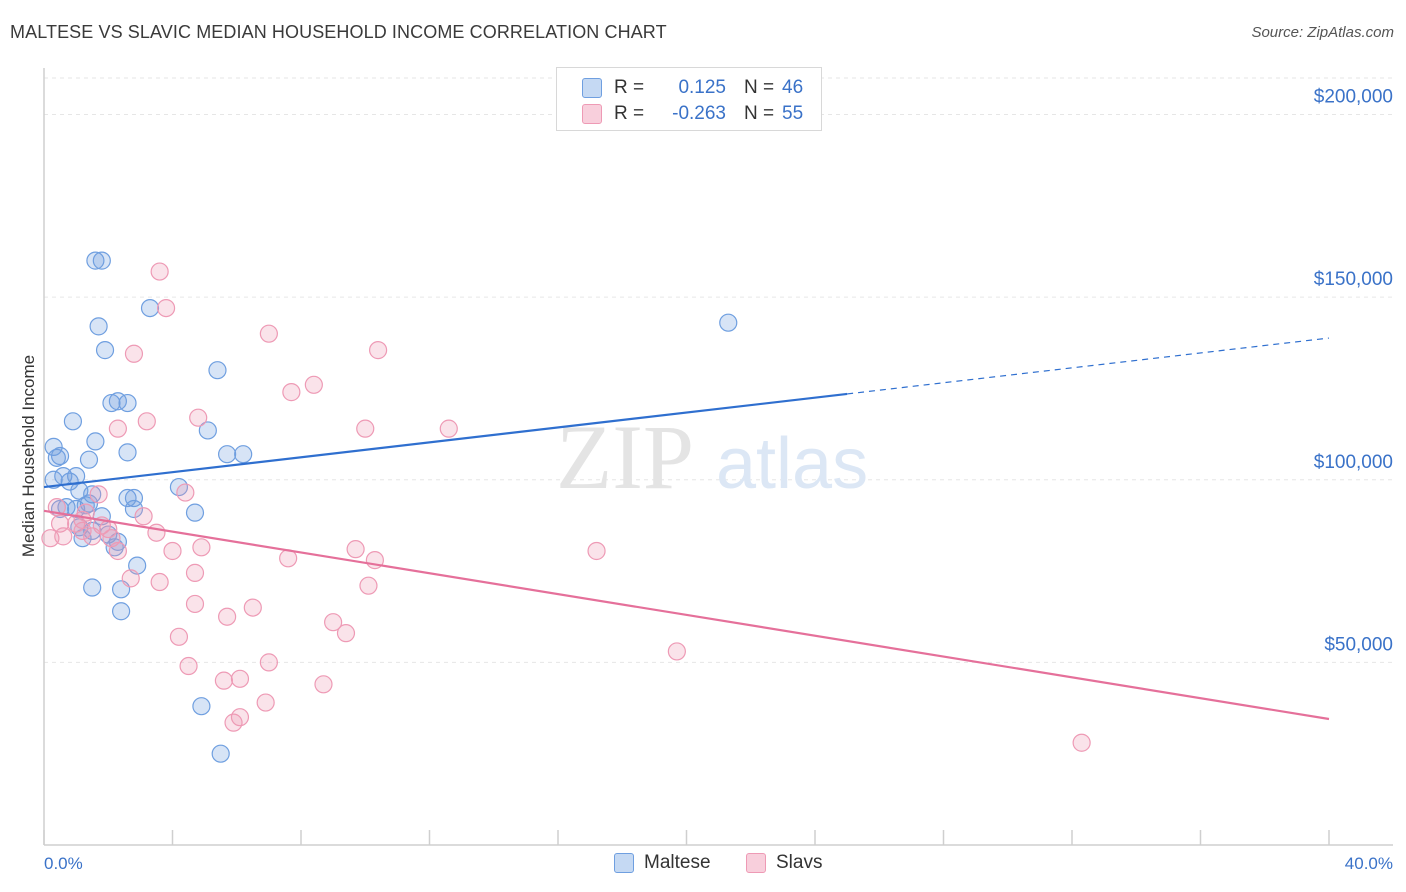 Image resolution: width=1406 pixels, height=892 pixels. What do you see at coordinates (689, 99) in the screenshot?
I see `correlation-legend: R = 0.125 N = 46 R = -0.263 N = 55` at bounding box center [689, 99].